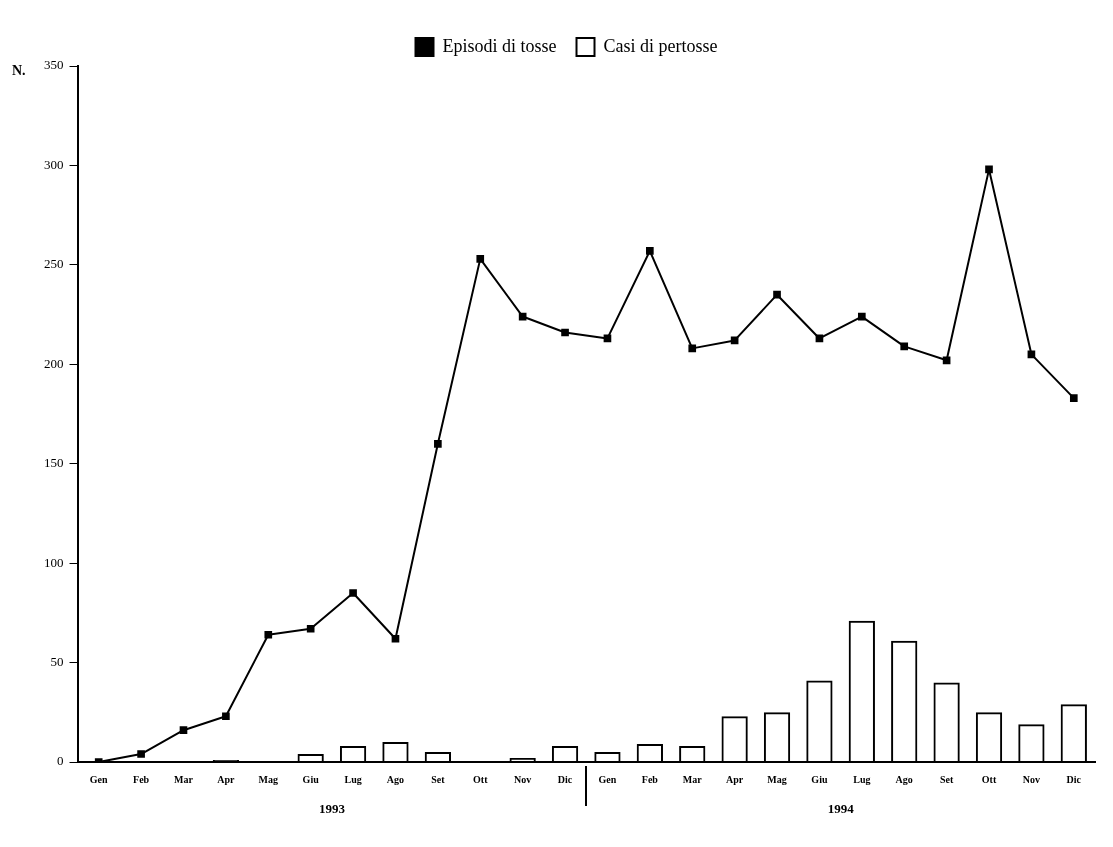  Describe the element at coordinates (54, 363) in the screenshot. I see `y-tick-label: 200` at that location.